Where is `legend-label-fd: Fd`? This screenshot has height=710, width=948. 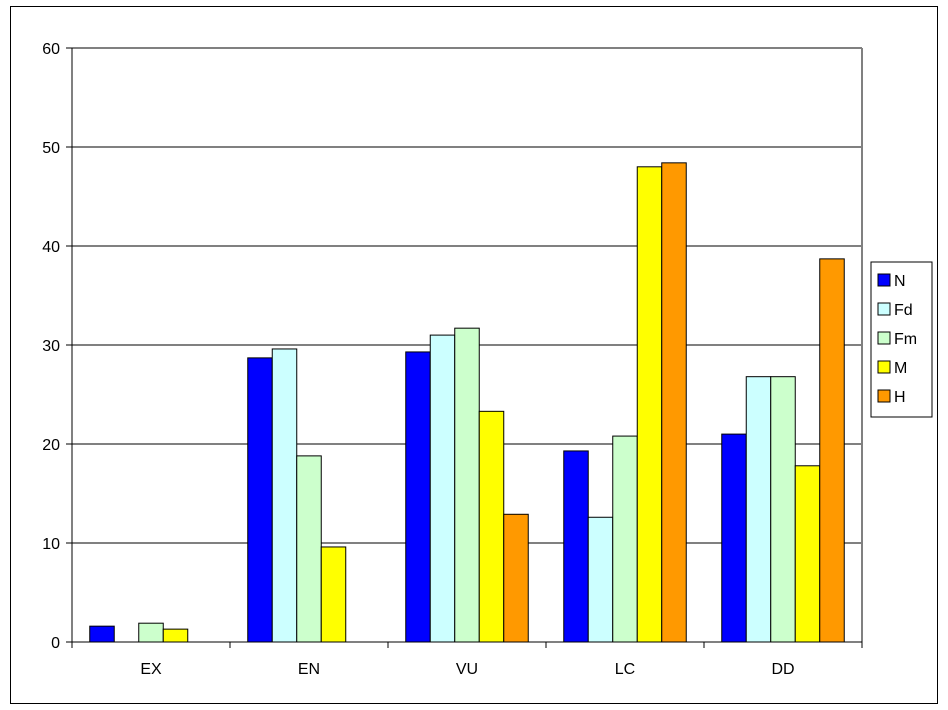 legend-label-fd: Fd is located at coordinates (903, 310).